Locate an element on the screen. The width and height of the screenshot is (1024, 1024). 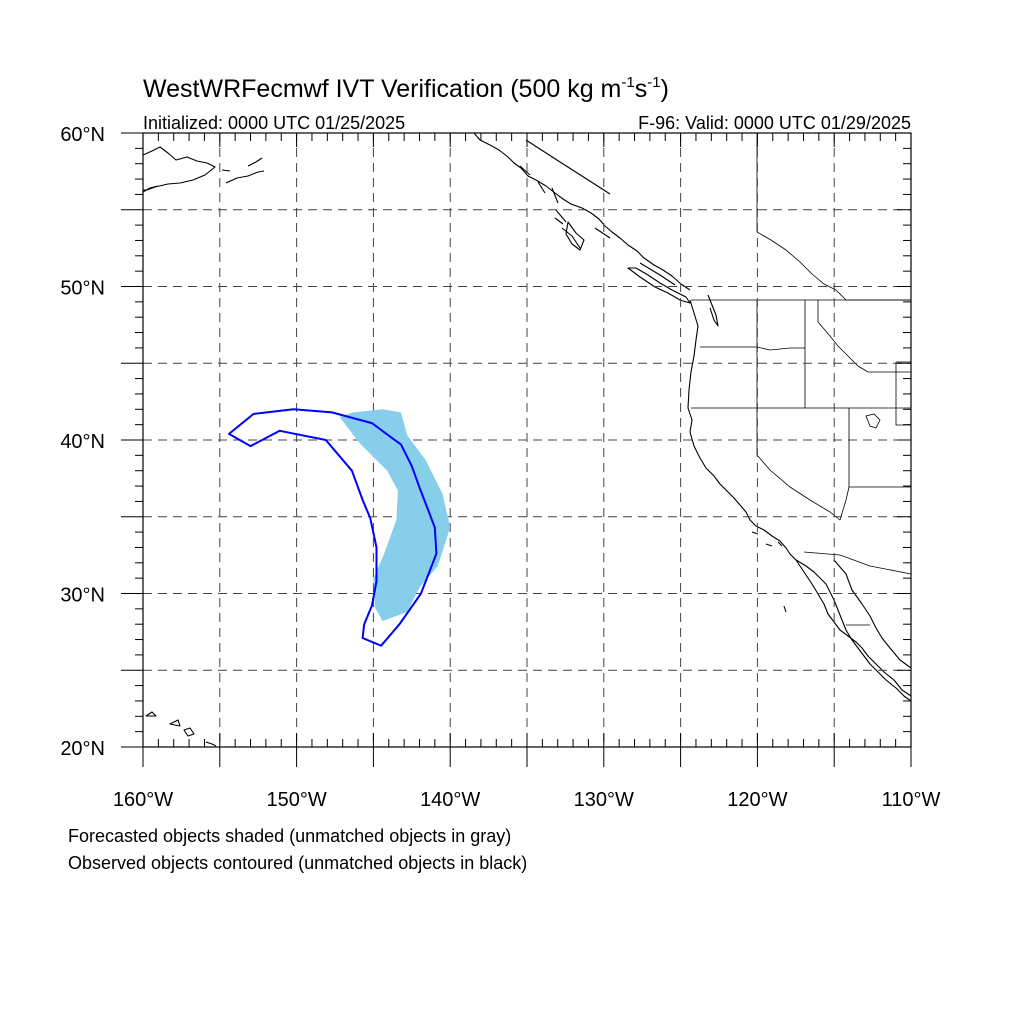
lon-label: 130°W is located at coordinates (604, 800).